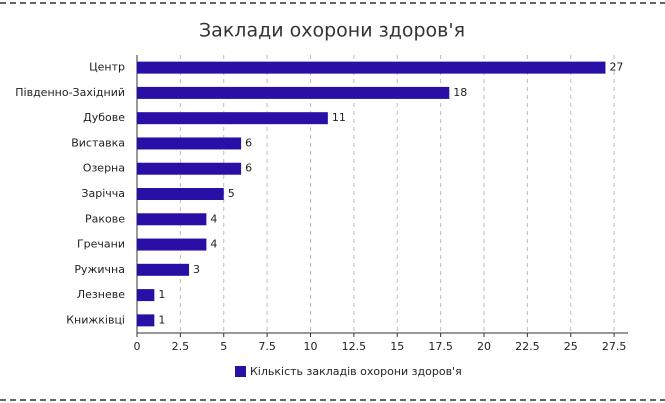 The width and height of the screenshot is (665, 403). Describe the element at coordinates (98, 142) in the screenshot. I see `y-tick-label: Виставка` at that location.